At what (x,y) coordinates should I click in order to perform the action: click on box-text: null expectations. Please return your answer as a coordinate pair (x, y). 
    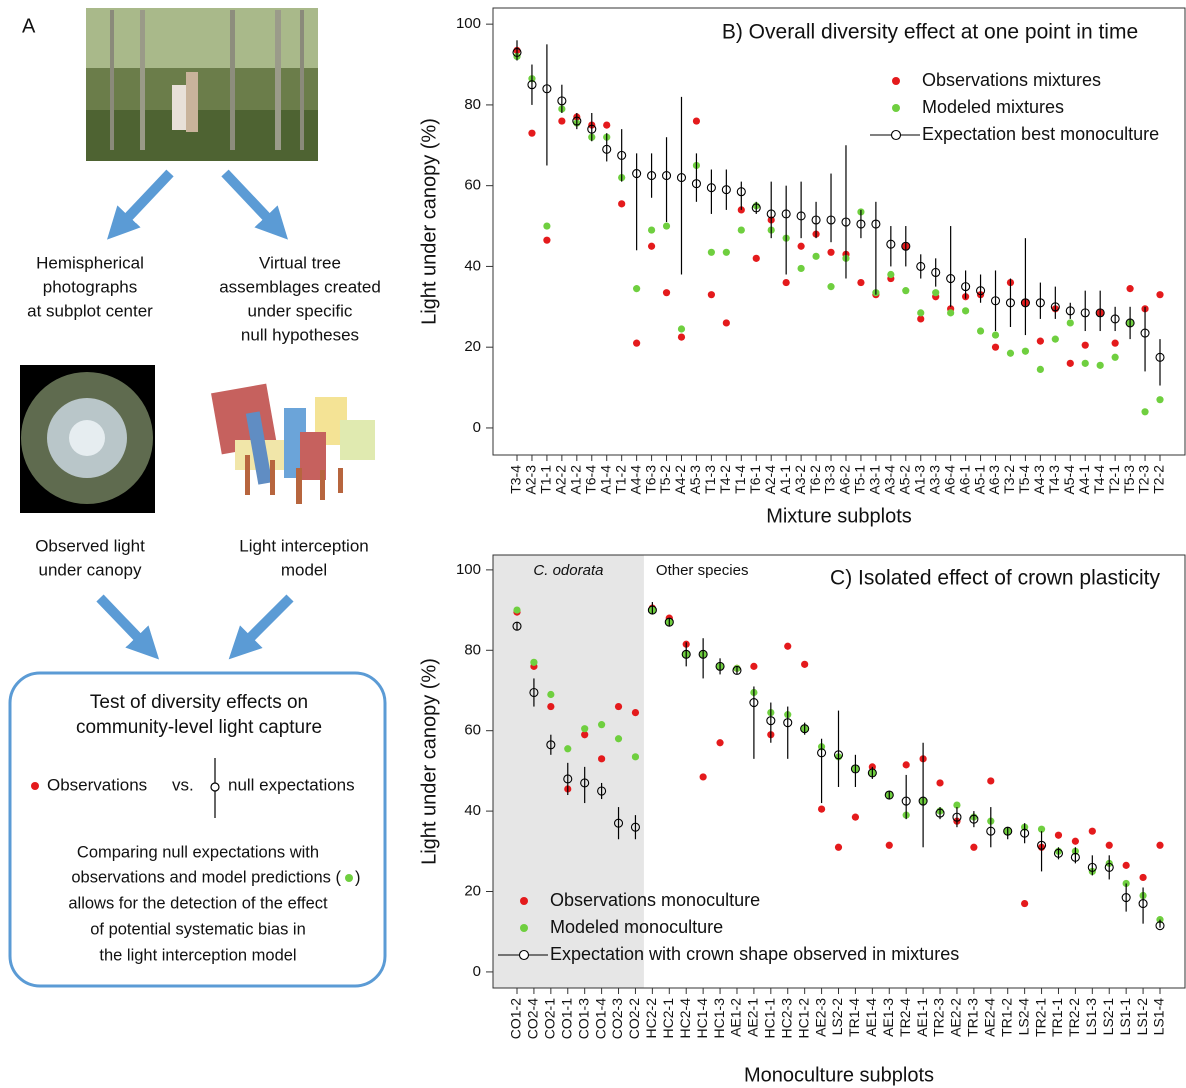
    Looking at the image, I should click on (291, 784).